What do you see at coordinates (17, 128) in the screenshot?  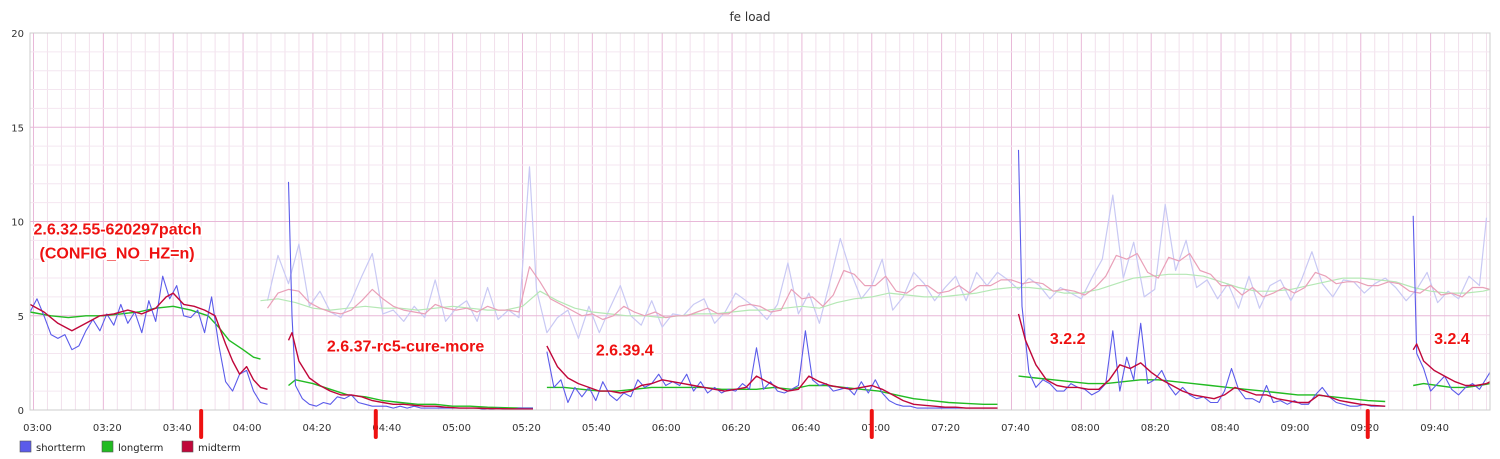 I see `y-tick-label: 15` at bounding box center [17, 128].